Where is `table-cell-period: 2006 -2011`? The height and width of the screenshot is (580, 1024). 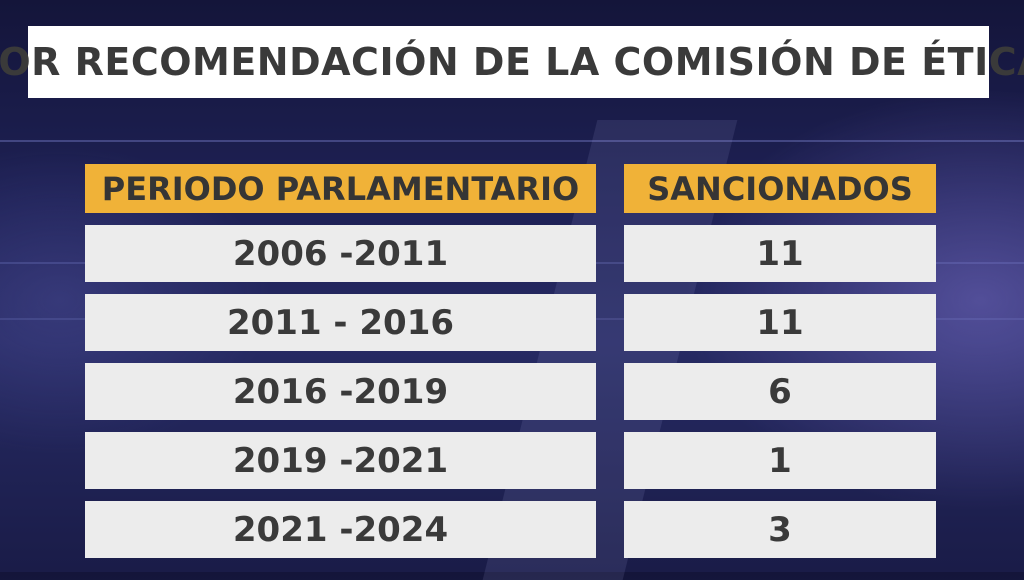 table-cell-period: 2006 -2011 is located at coordinates (340, 253).